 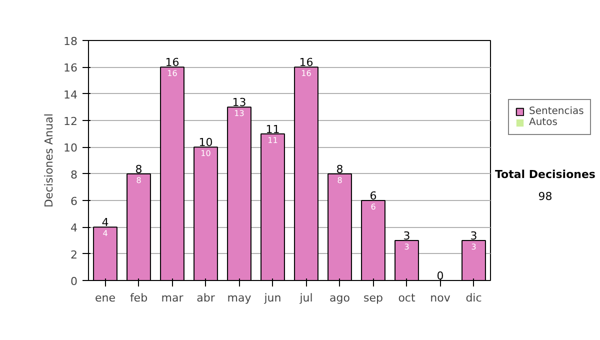 I want to click on total-label: 4, so click(x=105, y=223).